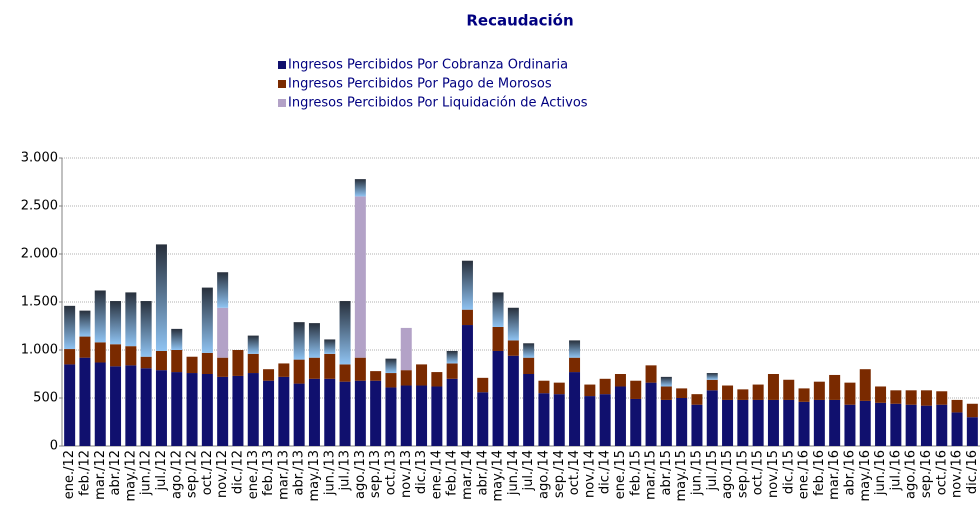  What do you see at coordinates (115, 472) in the screenshot?
I see `x-tick-label: abr./12` at bounding box center [115, 472].